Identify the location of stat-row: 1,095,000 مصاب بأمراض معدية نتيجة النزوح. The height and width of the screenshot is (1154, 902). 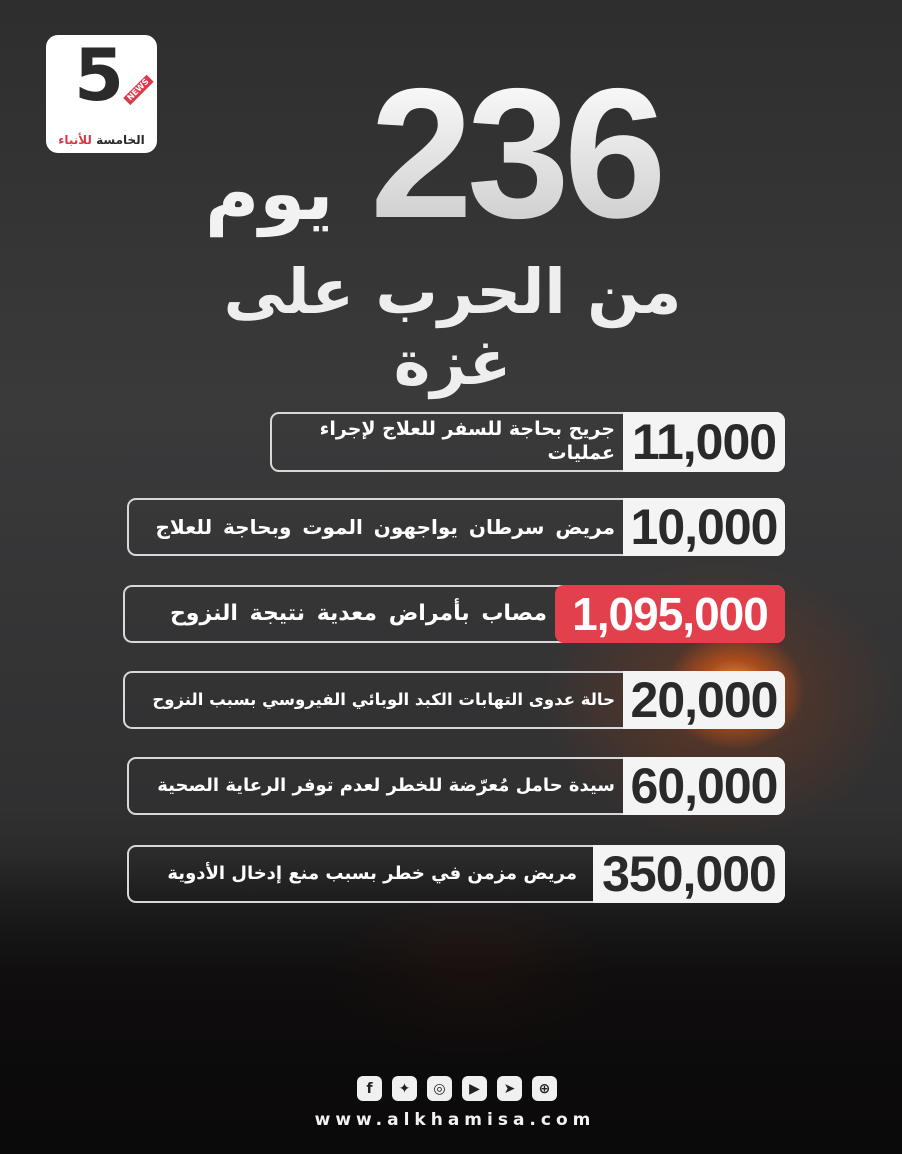
(454, 614).